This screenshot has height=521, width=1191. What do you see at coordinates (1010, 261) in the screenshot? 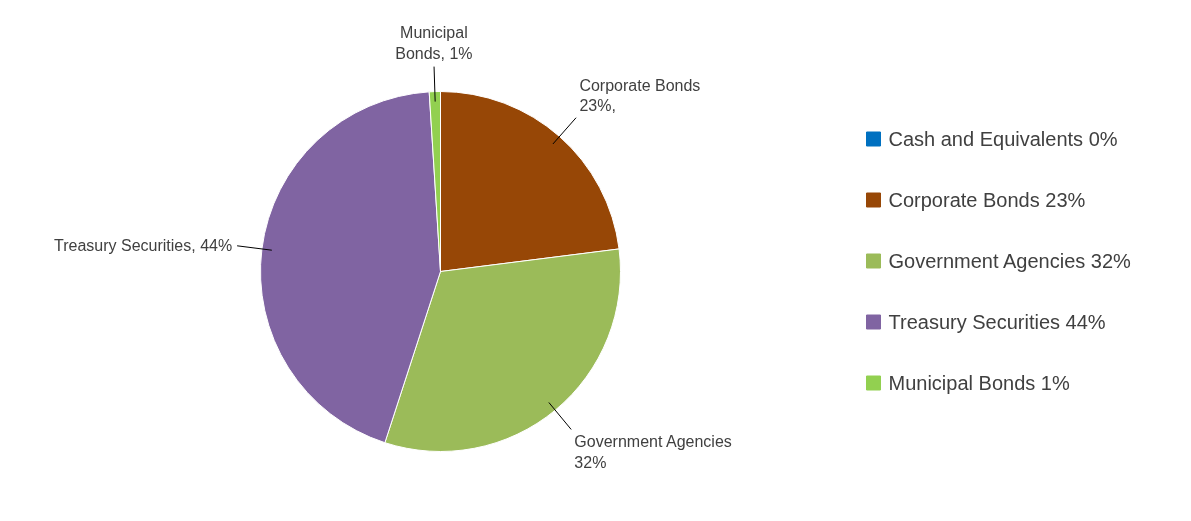
I see `legend-label: Government Agencies 32%` at bounding box center [1010, 261].